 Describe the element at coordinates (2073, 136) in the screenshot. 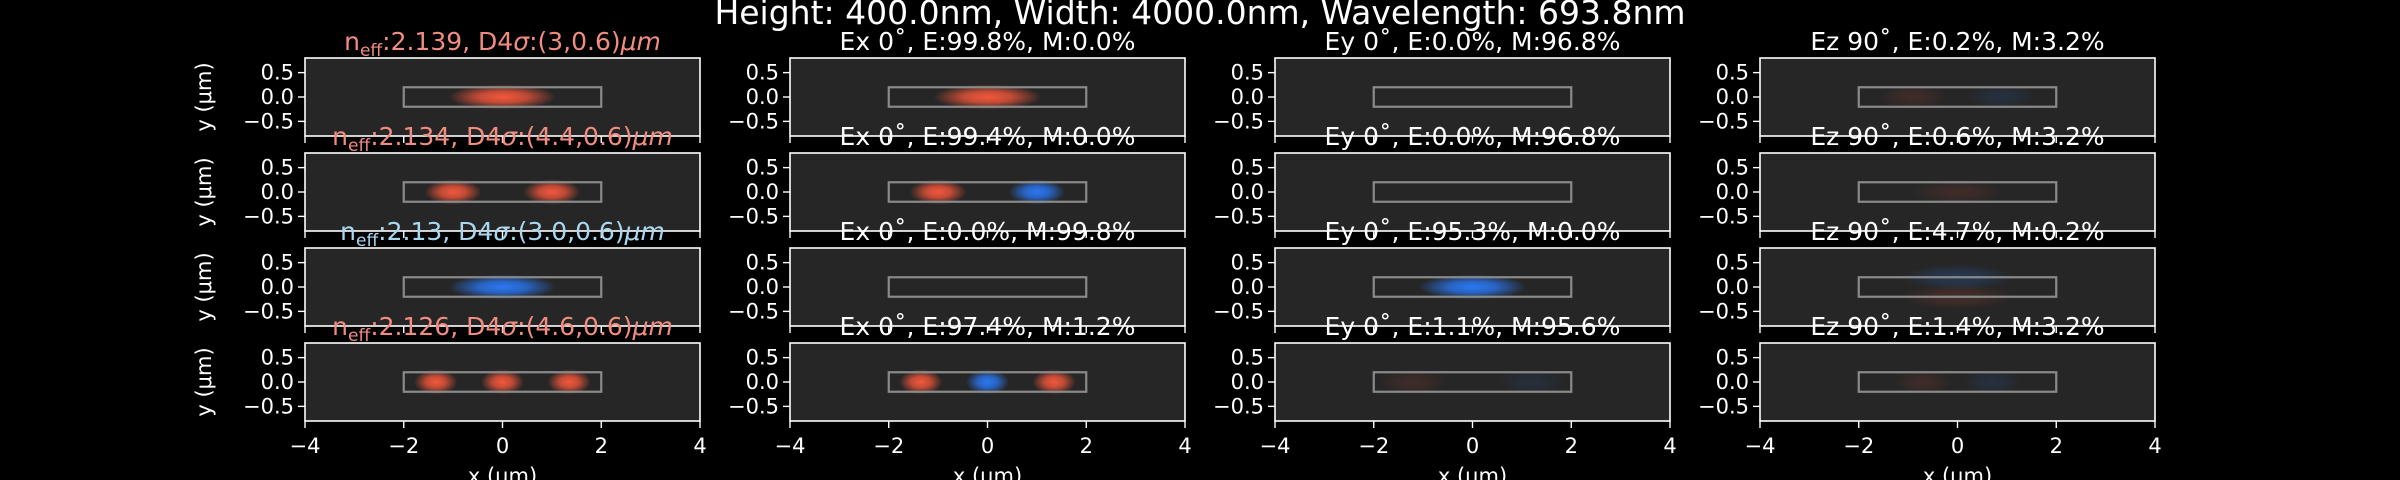

I see `component-m-value: 3.2%` at that location.